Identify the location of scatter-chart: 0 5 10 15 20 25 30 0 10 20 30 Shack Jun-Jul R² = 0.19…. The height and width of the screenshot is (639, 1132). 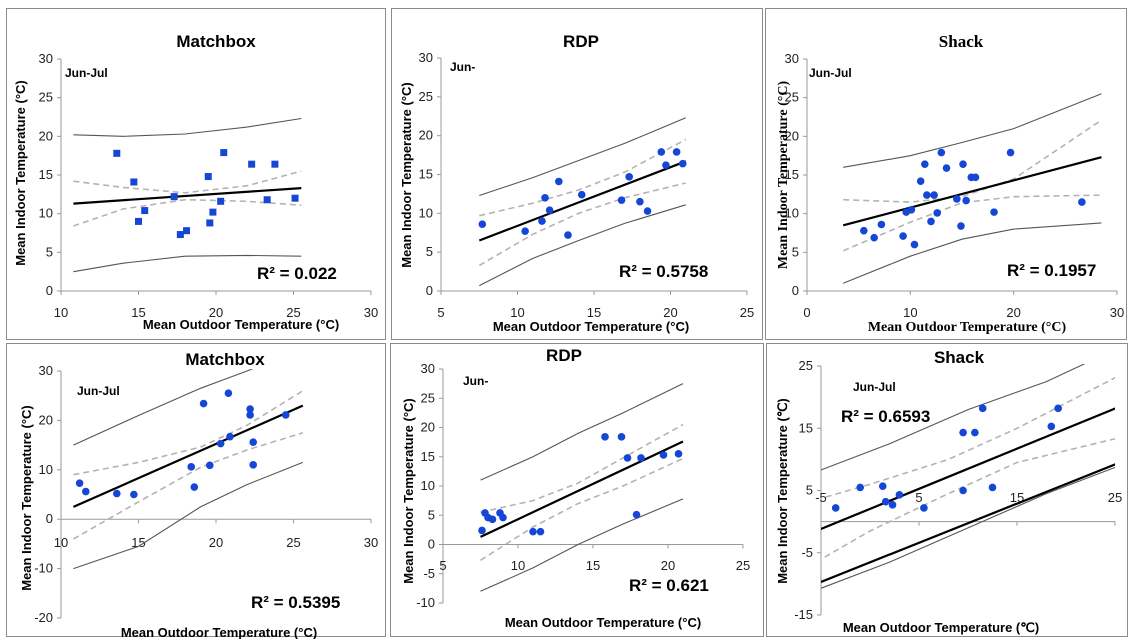
(950, 183).